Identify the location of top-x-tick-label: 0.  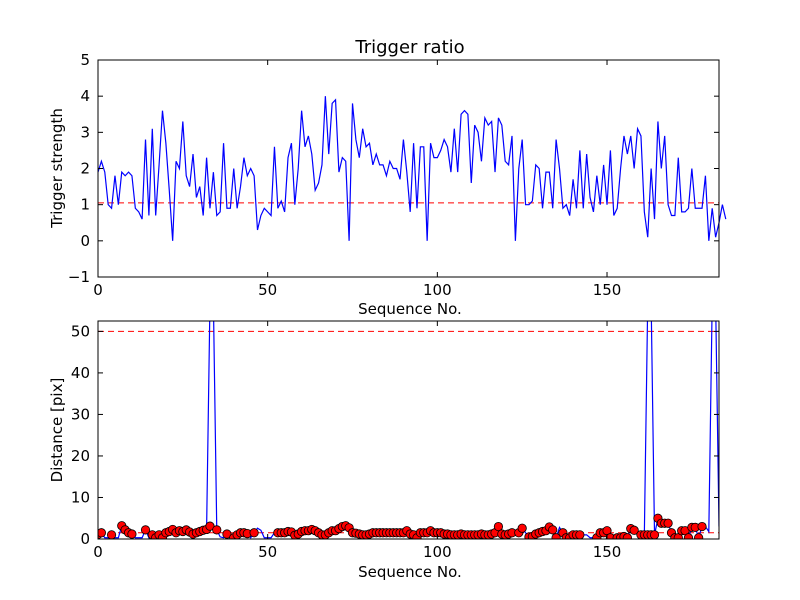
(98, 290).